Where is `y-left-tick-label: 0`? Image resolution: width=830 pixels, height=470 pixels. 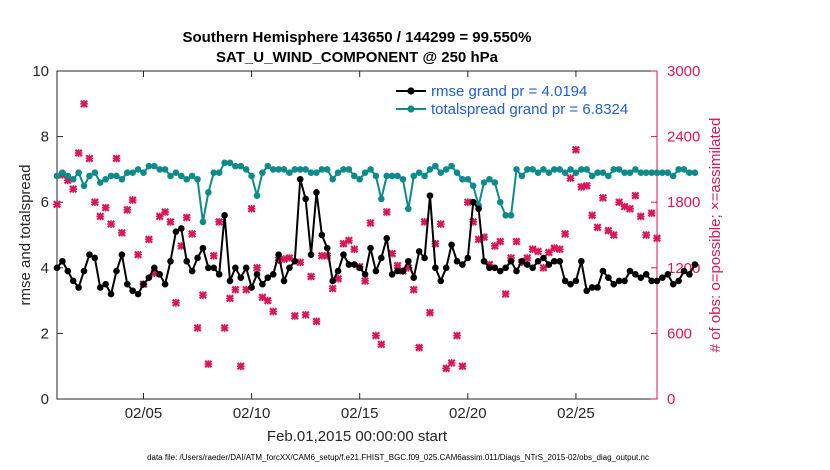 y-left-tick-label: 0 is located at coordinates (45, 399).